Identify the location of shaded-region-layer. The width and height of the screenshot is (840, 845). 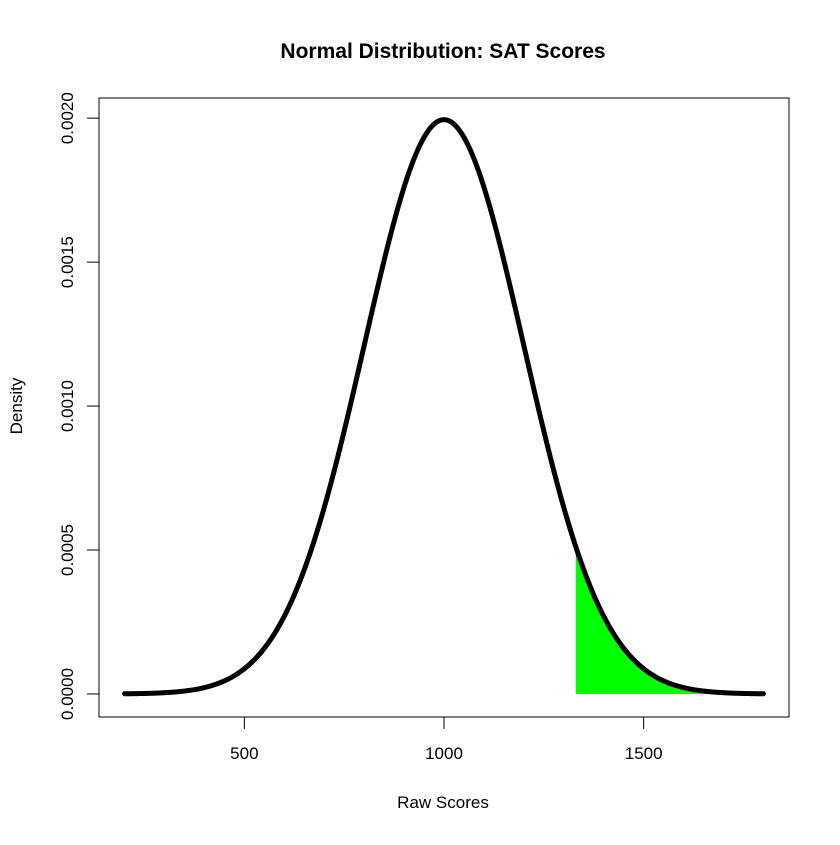
(669, 620).